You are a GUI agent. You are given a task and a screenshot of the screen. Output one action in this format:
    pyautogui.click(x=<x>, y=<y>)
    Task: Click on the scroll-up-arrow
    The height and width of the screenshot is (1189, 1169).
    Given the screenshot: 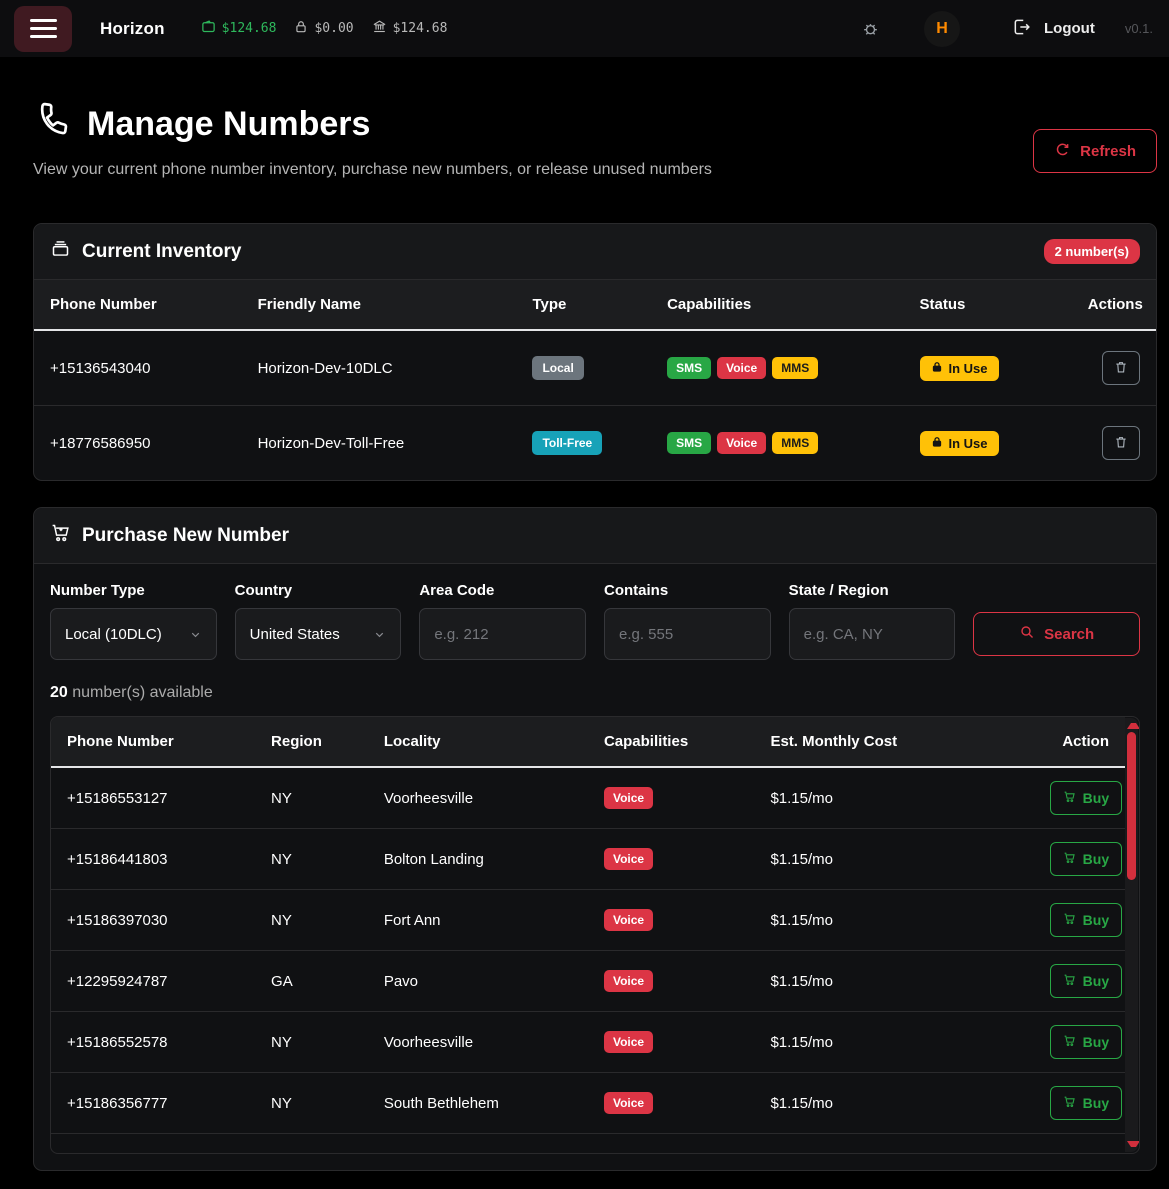 What is the action you would take?
    pyautogui.click(x=1133, y=726)
    